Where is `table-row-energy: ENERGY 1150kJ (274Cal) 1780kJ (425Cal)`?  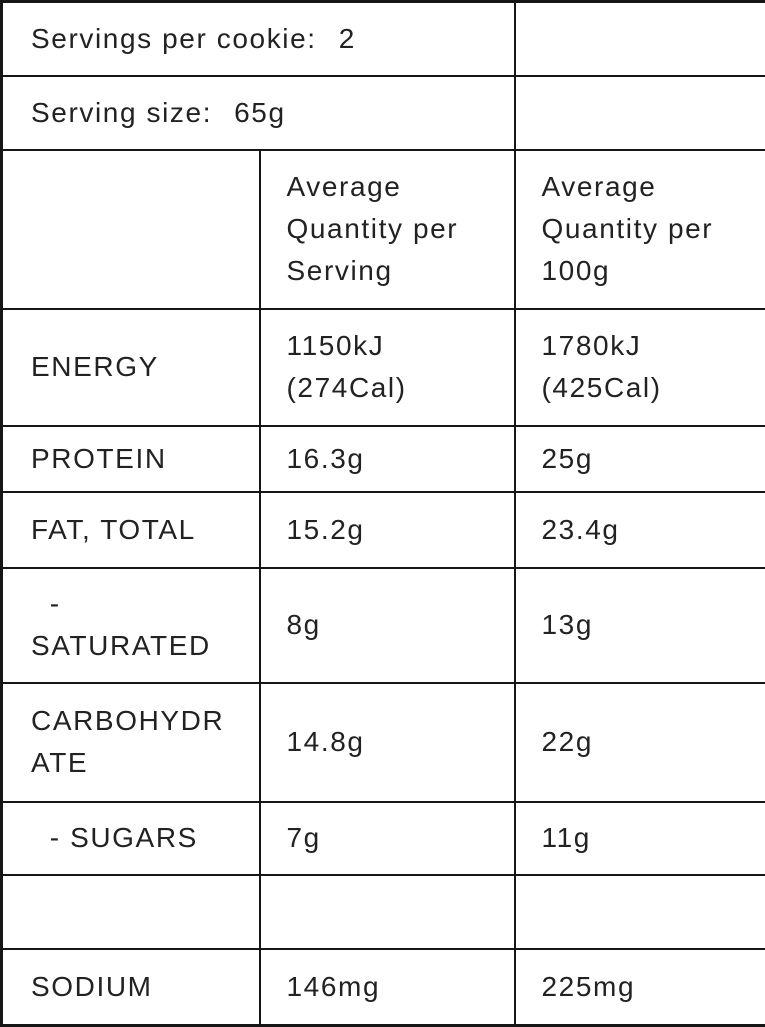 table-row-energy: ENERGY 1150kJ (274Cal) 1780kJ (425Cal) is located at coordinates (383, 367).